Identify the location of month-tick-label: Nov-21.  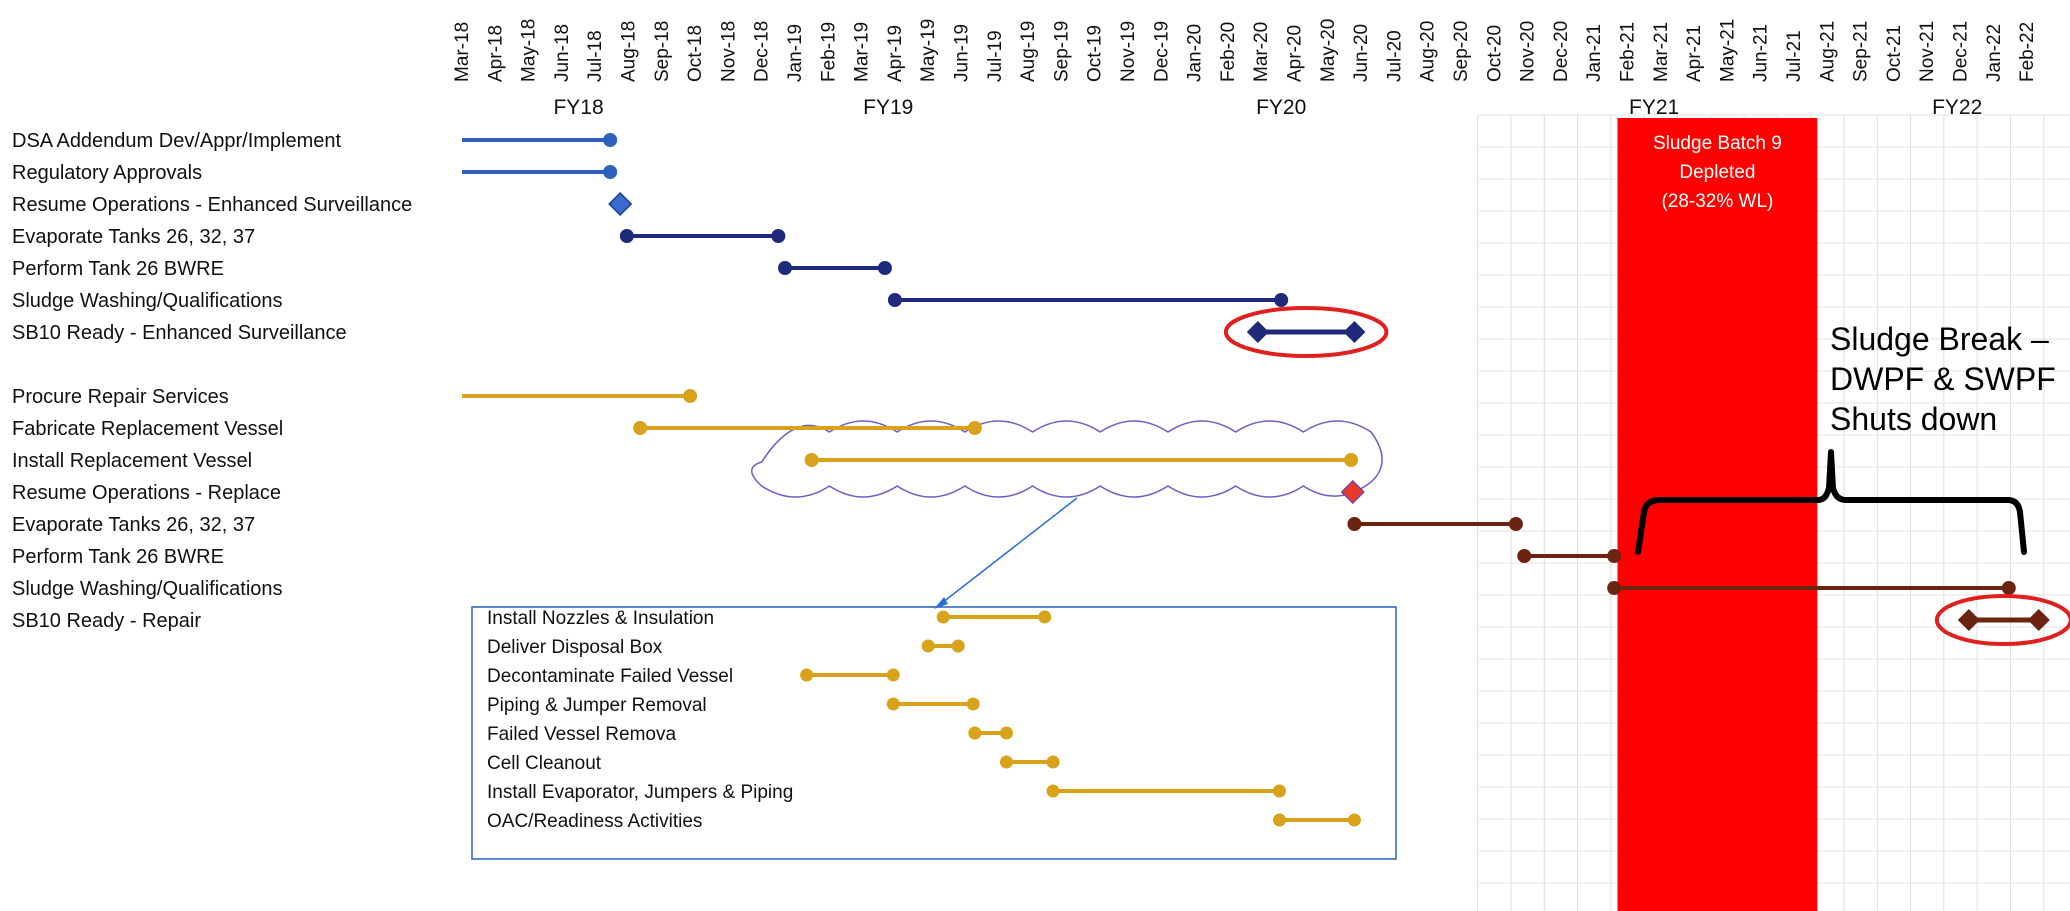
(1927, 51).